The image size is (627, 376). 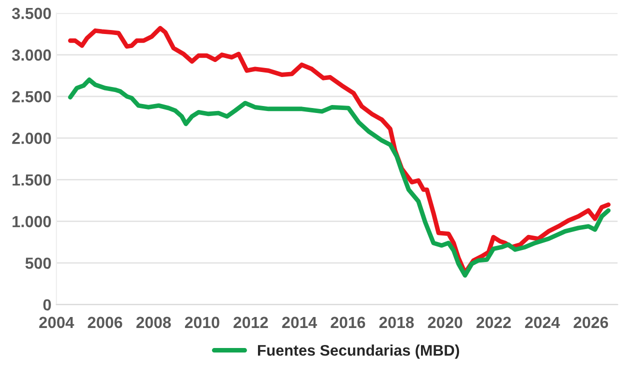 I want to click on x-tick-label: 2008, so click(x=153, y=322).